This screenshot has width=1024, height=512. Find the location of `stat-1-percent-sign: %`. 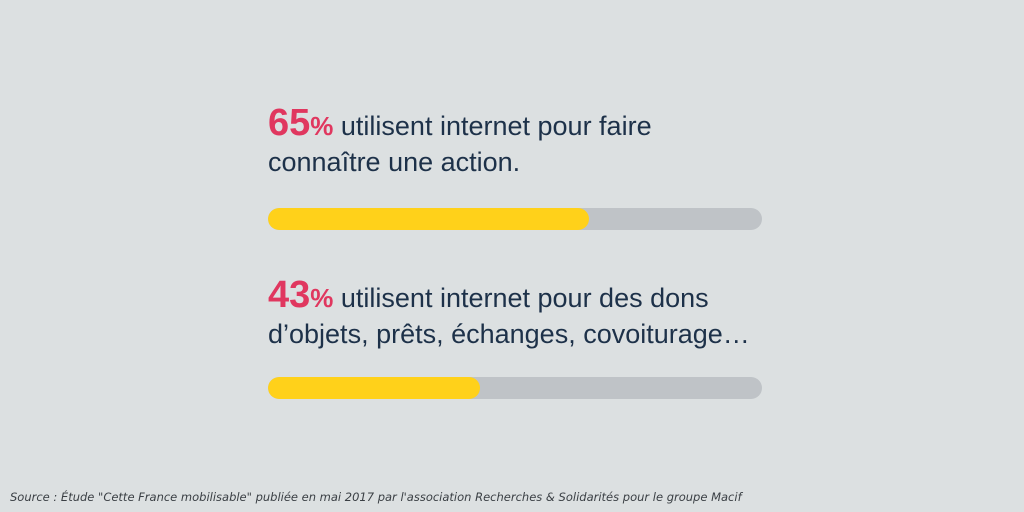

stat-1-percent-sign: % is located at coordinates (322, 126).